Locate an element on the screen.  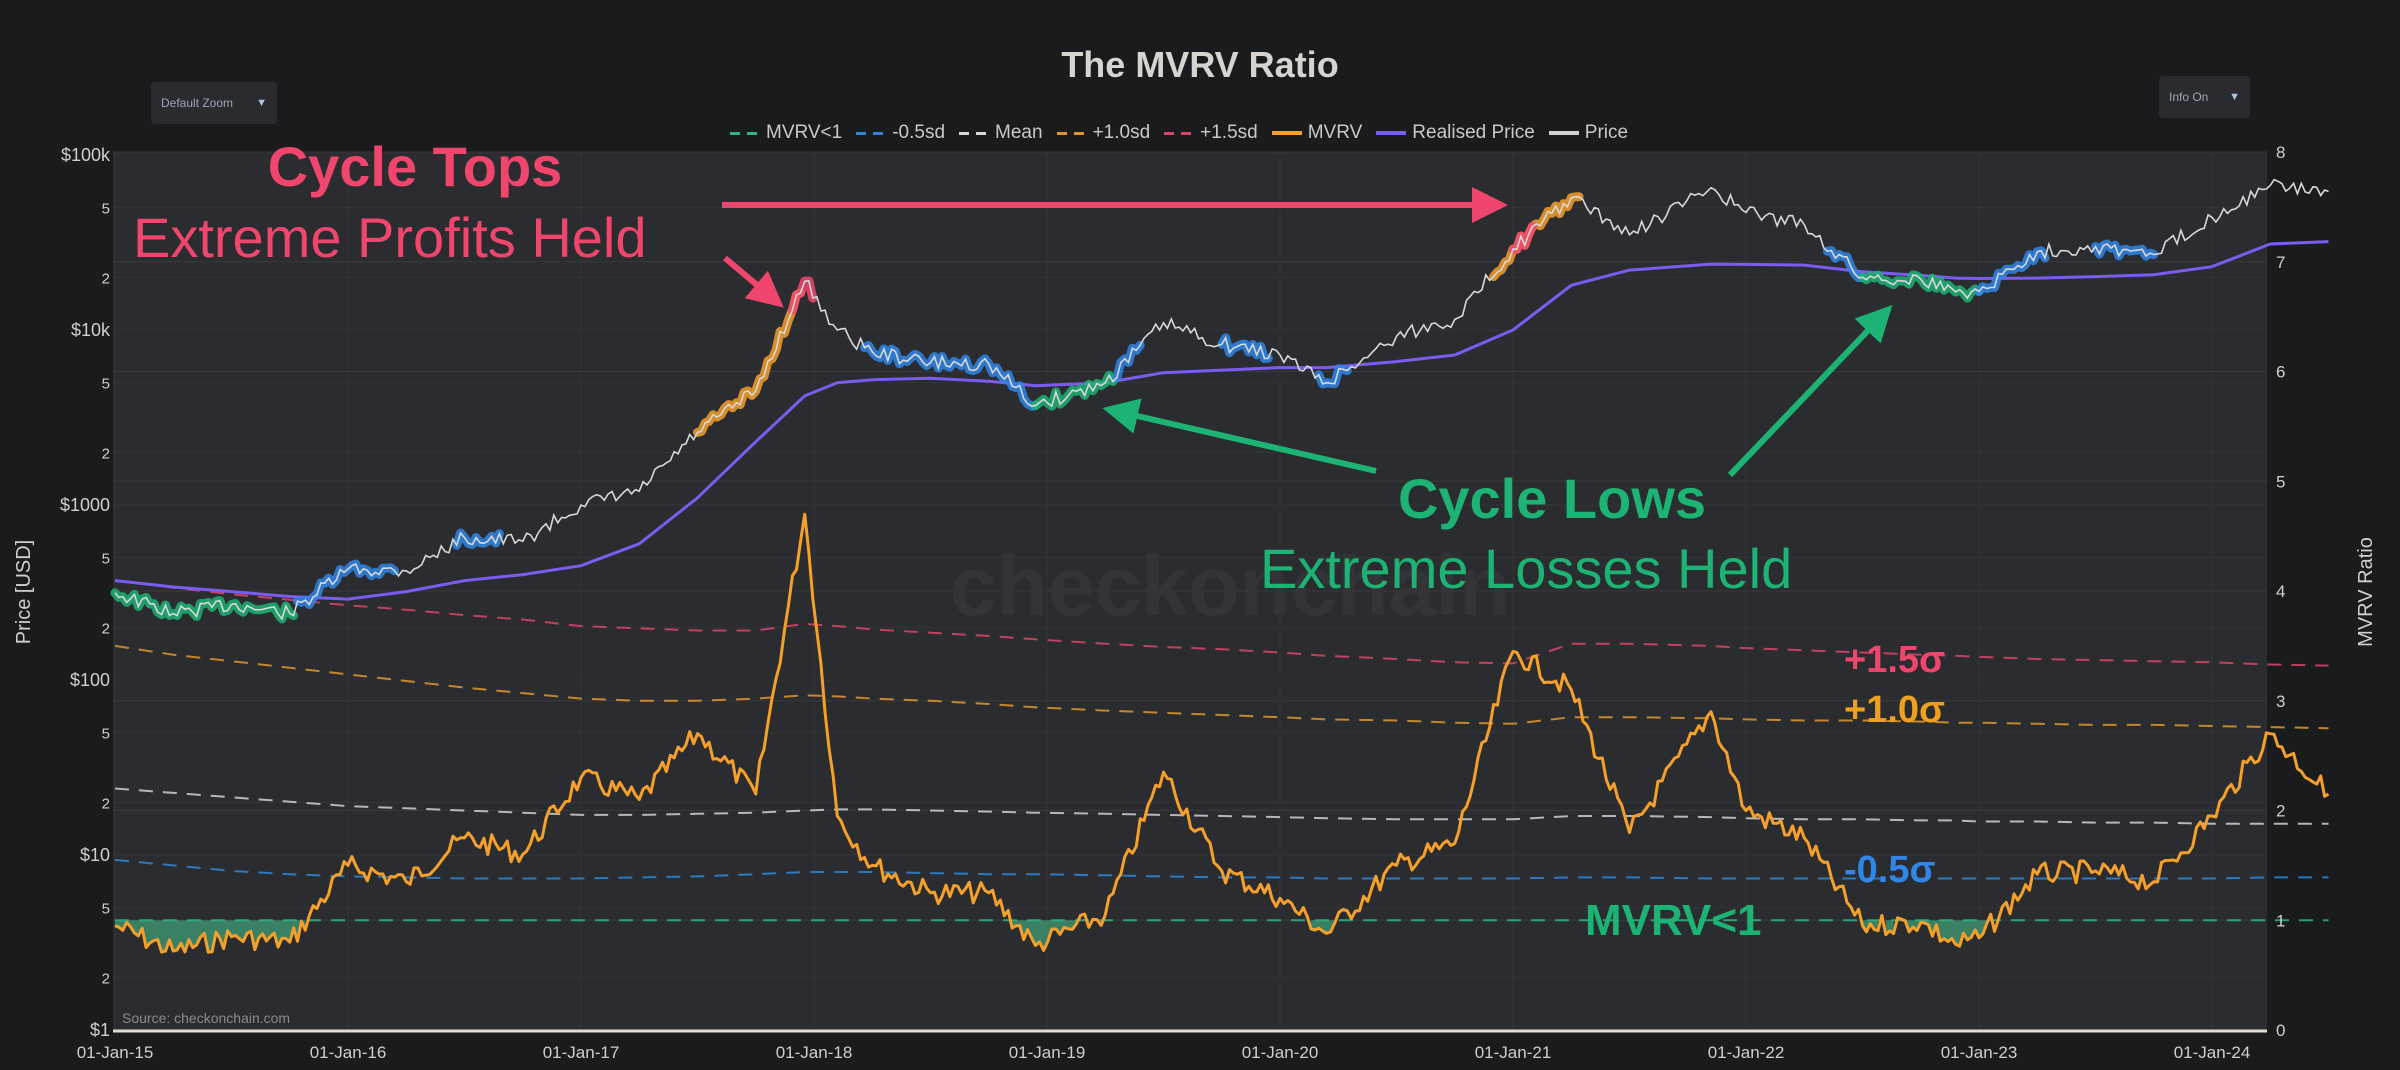
y-axis-left-title: Price [USD] is located at coordinates (24, 592).